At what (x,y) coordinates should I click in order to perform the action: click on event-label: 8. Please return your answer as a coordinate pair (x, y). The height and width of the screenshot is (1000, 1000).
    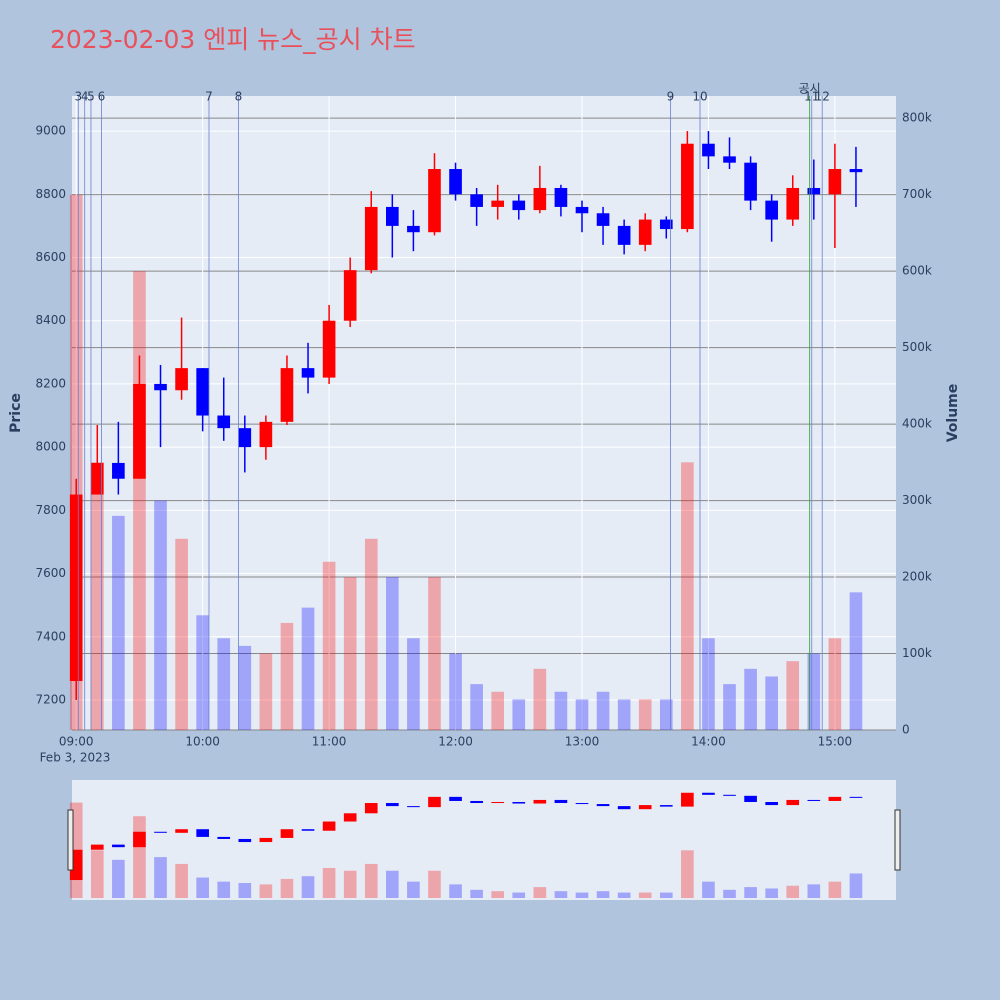
    Looking at the image, I should click on (239, 97).